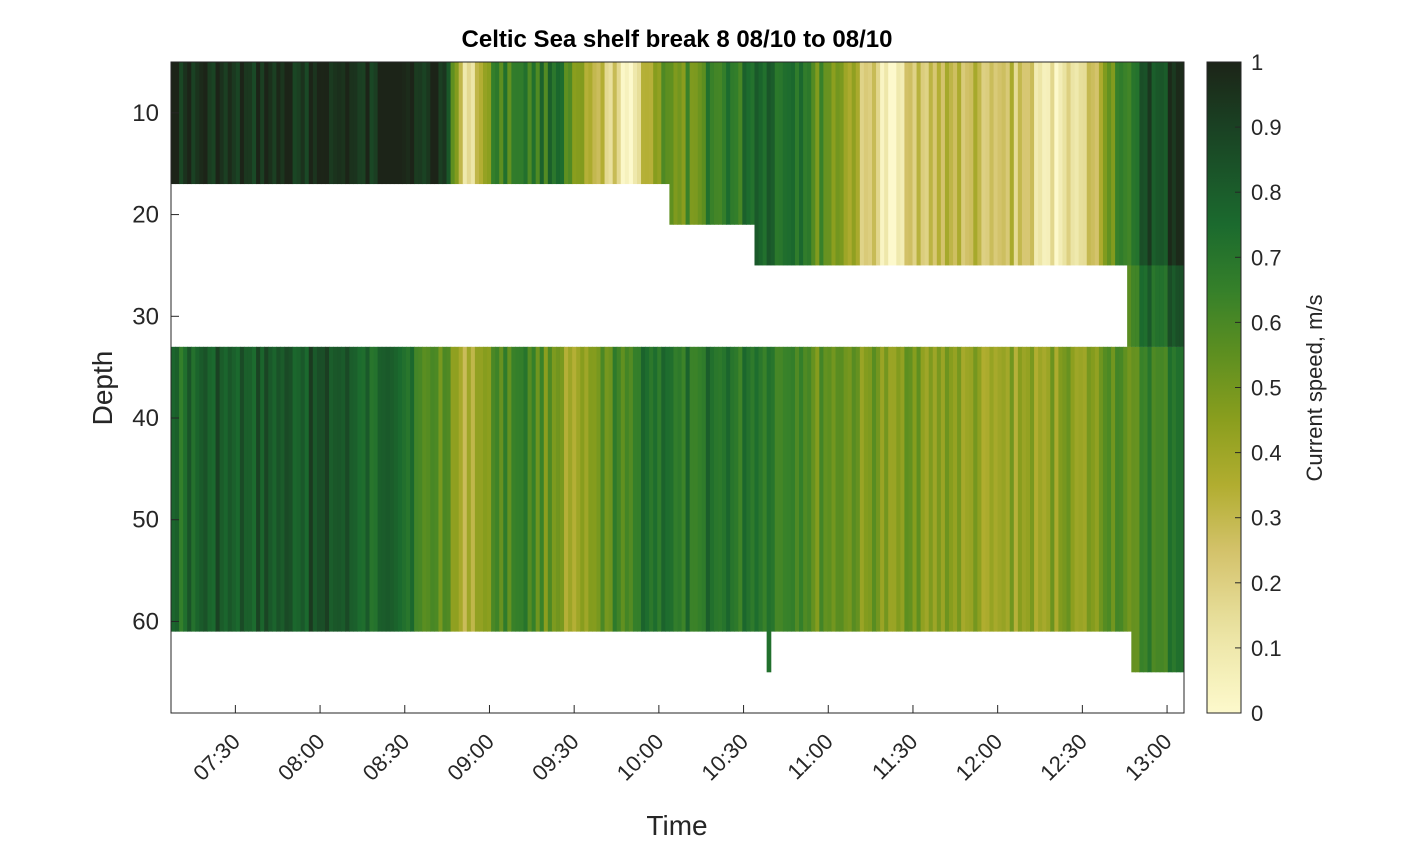 Image resolution: width=1406 pixels, height=849 pixels. I want to click on x-axis-label: Time, so click(676, 825).